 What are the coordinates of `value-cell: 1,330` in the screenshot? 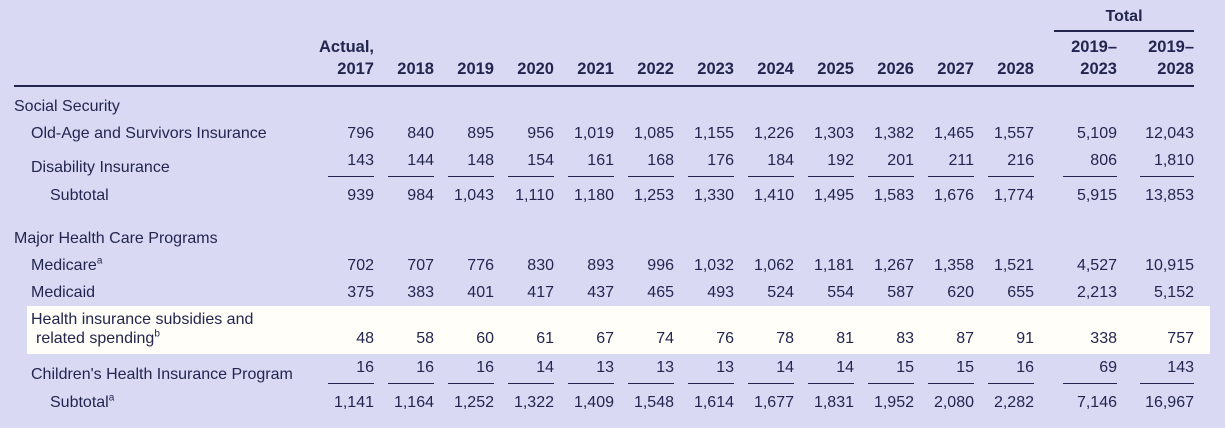 It's located at (713, 195).